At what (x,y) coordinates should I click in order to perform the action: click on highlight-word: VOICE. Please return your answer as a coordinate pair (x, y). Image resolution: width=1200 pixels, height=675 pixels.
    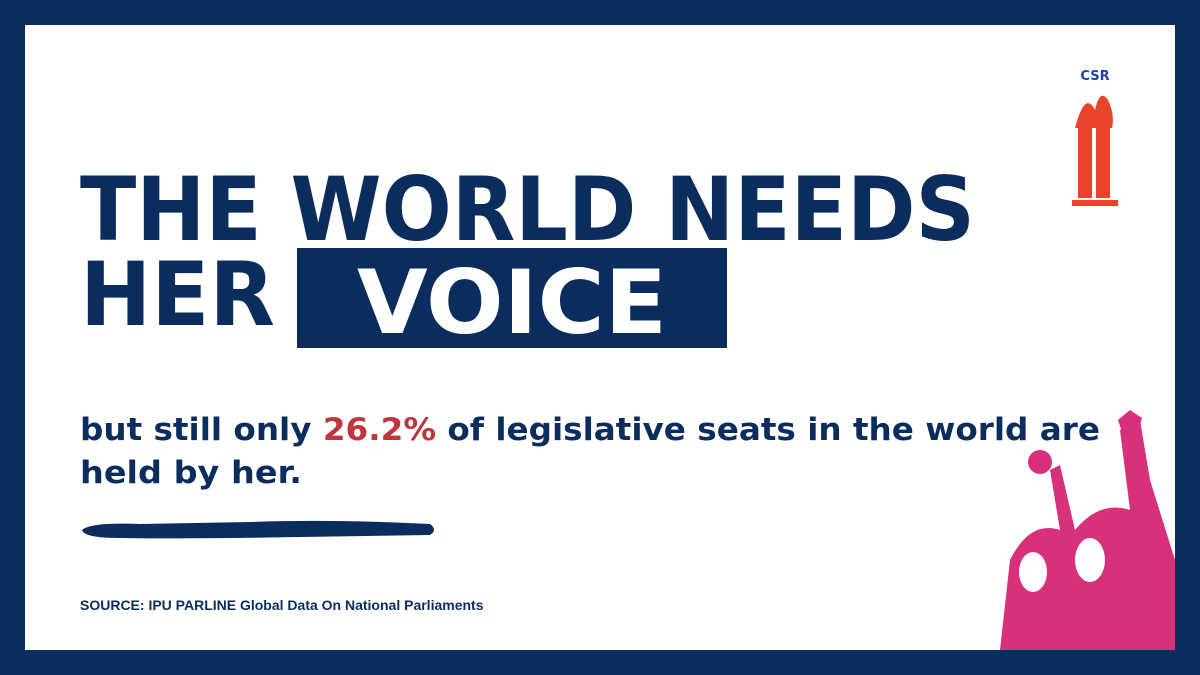
    Looking at the image, I should click on (512, 302).